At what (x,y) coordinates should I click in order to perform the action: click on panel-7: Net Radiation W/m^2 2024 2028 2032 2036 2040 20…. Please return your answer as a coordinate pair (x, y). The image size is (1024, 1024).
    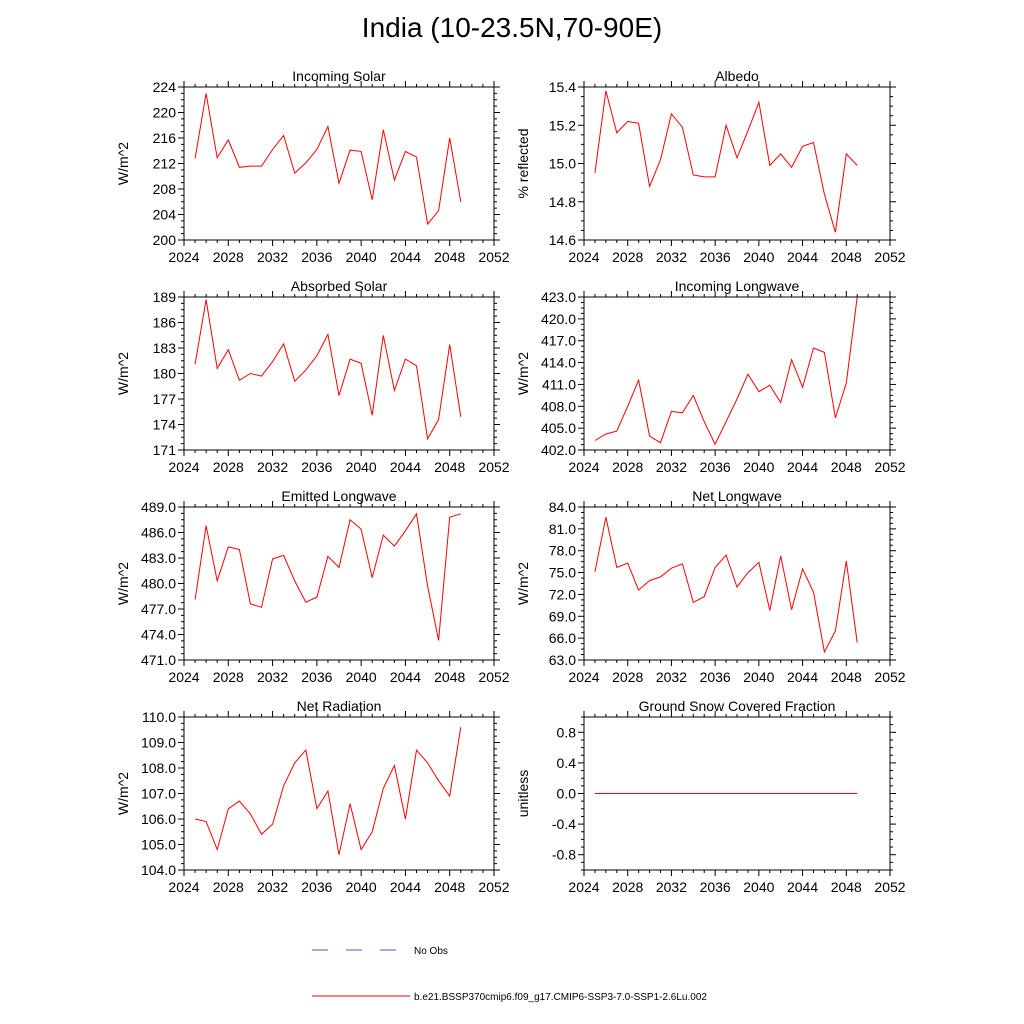
    Looking at the image, I should click on (312, 796).